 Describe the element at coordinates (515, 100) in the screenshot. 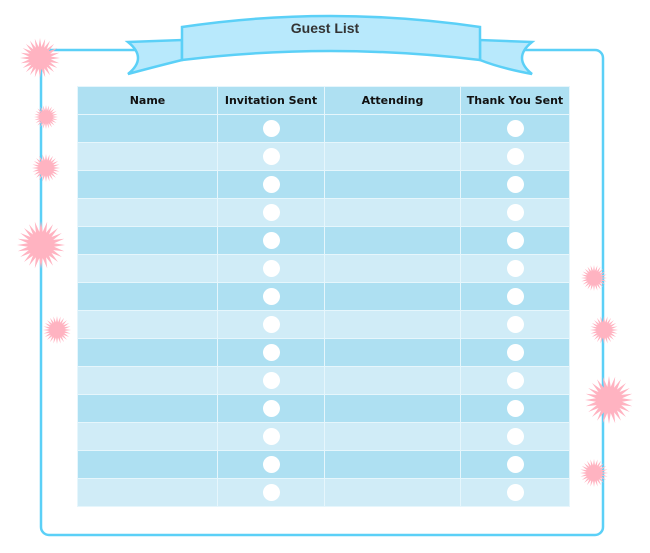

I see `column-header-thank-you-sent: Thank You Sent` at that location.